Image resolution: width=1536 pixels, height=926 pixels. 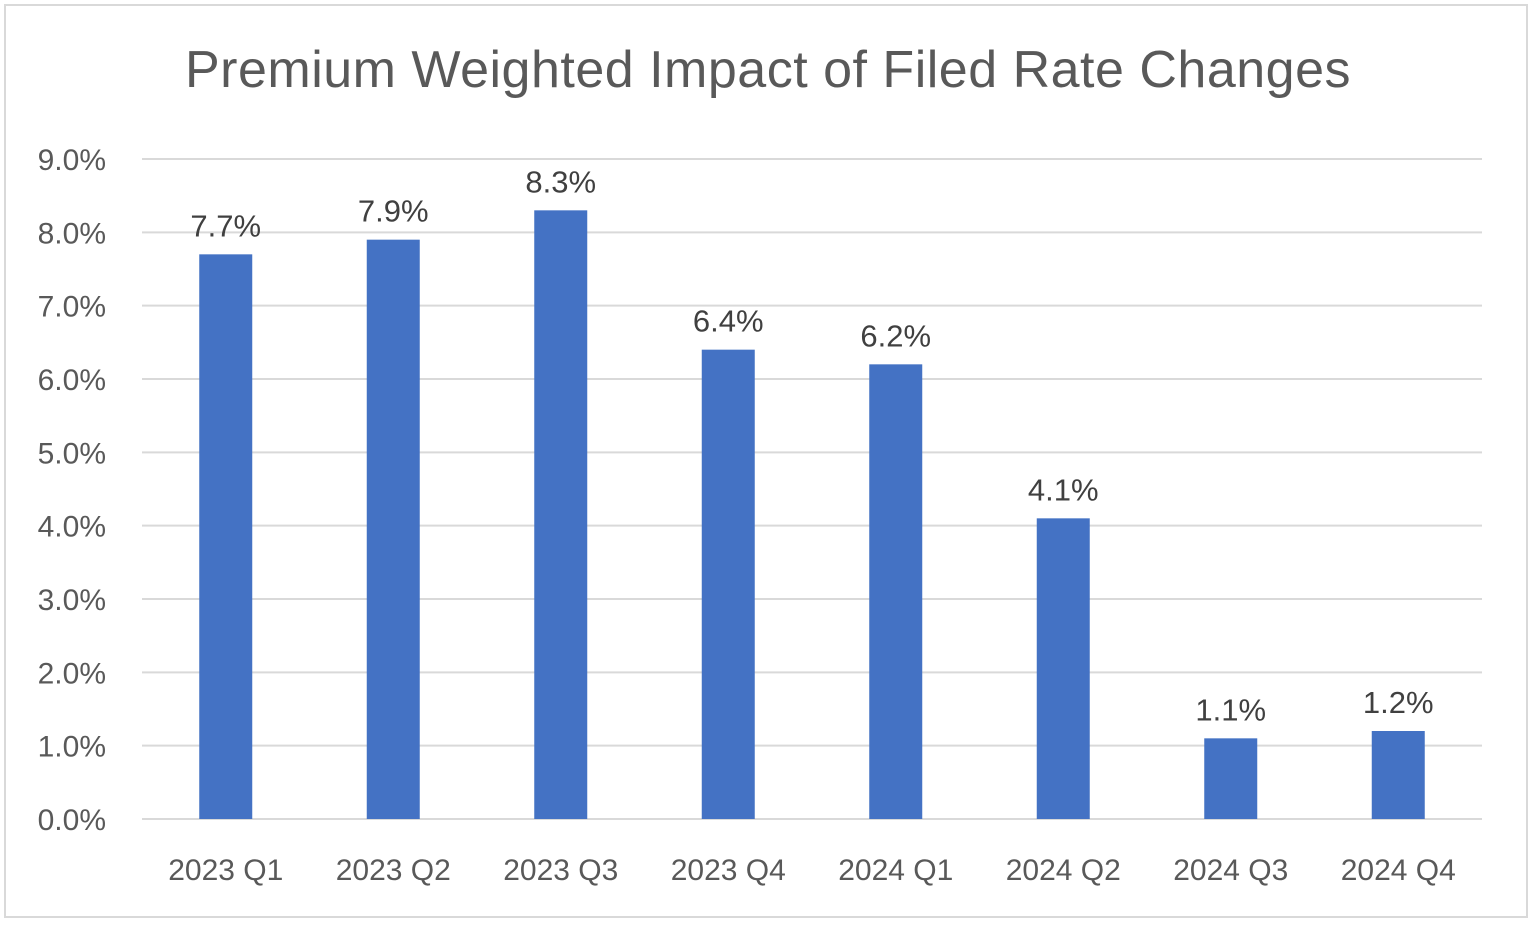 I want to click on x-tick-label: 2023 Q3, so click(x=560, y=870).